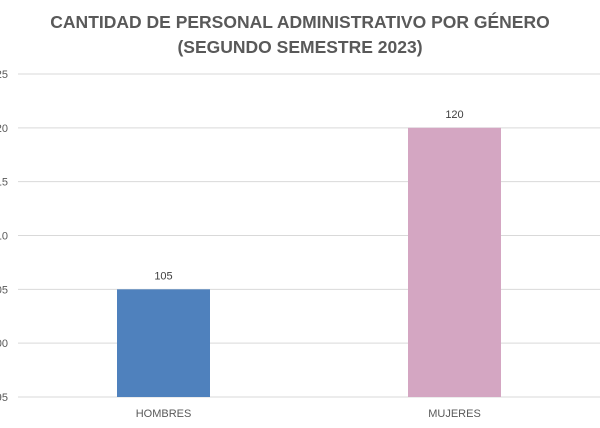  I want to click on y-tick-label: 120, so click(4, 129).